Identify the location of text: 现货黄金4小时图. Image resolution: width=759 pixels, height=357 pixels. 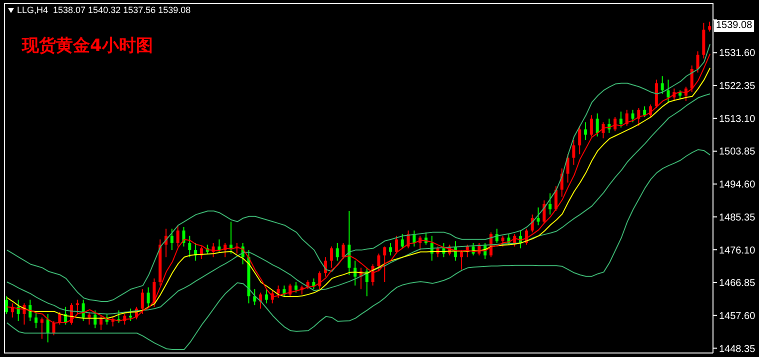
(87, 46).